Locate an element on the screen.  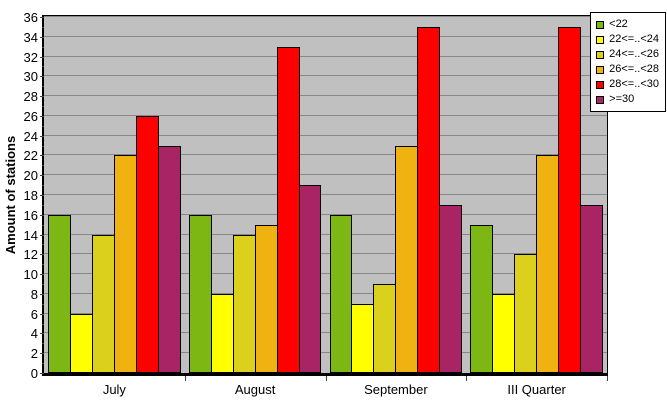
y-axis-tick-label: 30 is located at coordinates (30, 77).